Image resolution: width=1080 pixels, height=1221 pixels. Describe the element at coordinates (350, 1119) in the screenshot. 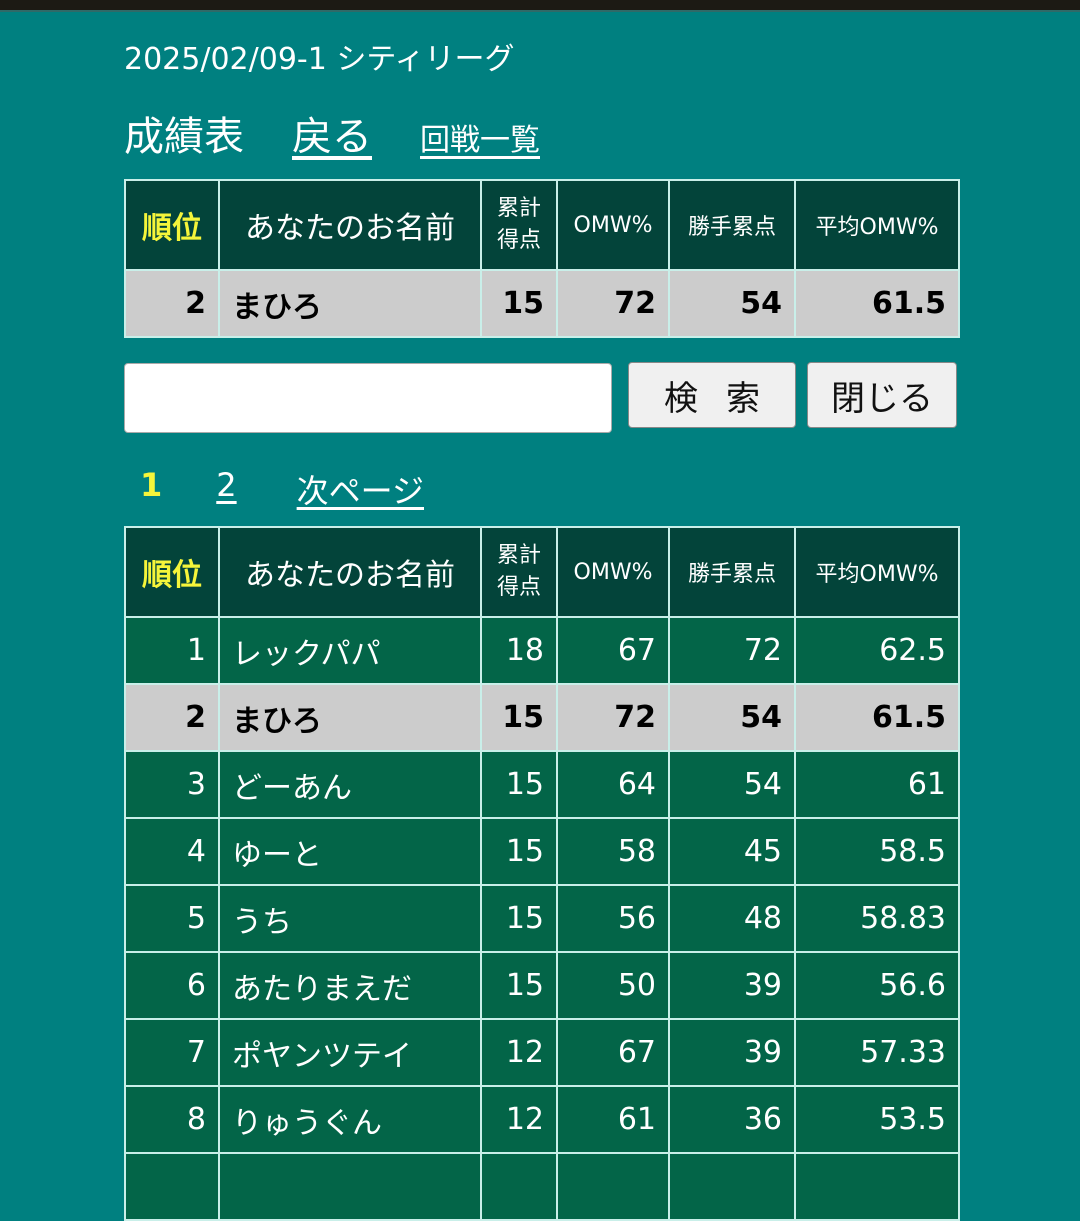

I see `name-cell: りゅうぐん` at that location.